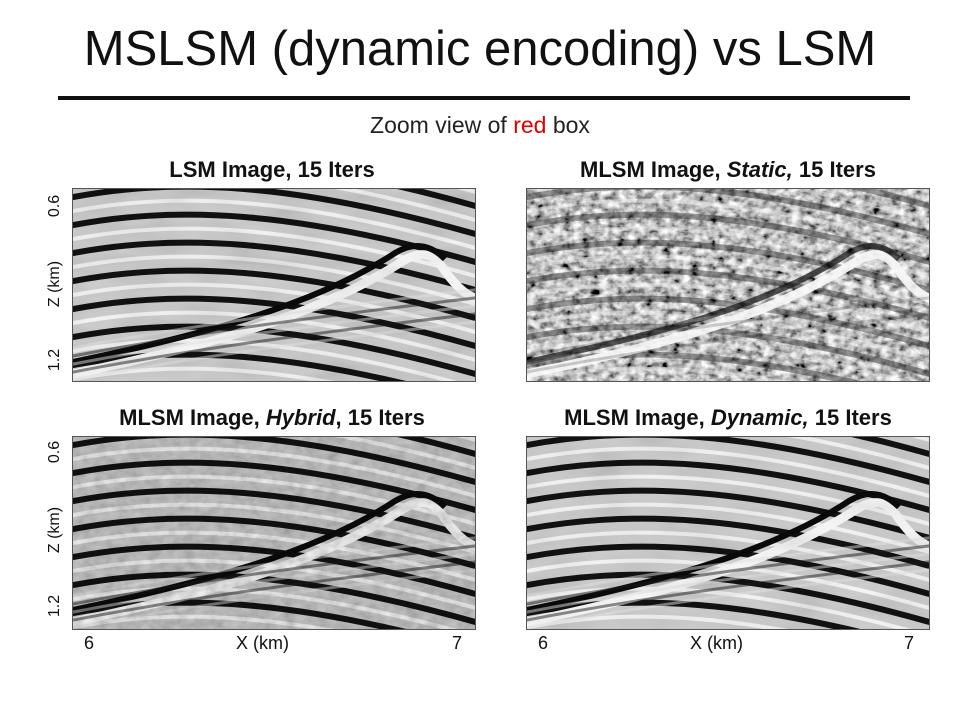  Describe the element at coordinates (484, 98) in the screenshot. I see `title-underline` at that location.